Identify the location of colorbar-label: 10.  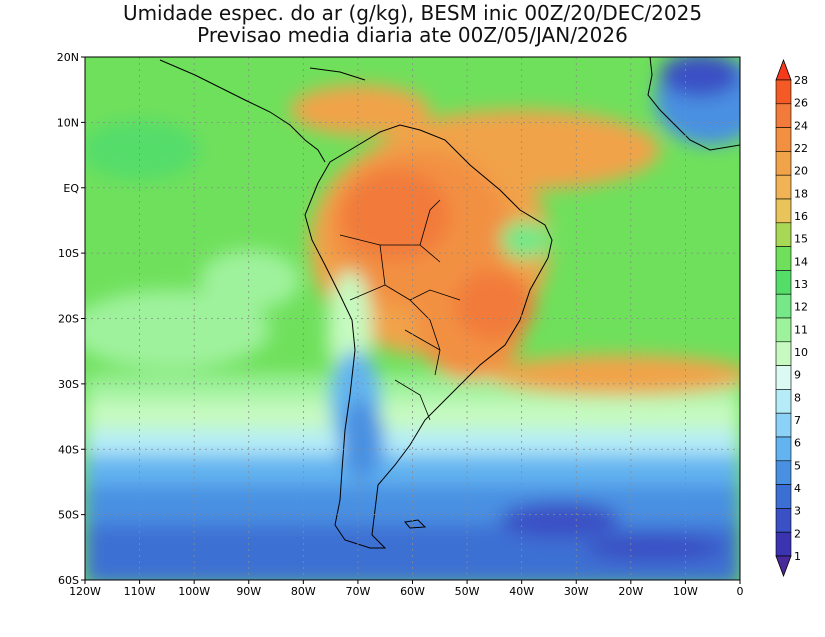
(801, 352).